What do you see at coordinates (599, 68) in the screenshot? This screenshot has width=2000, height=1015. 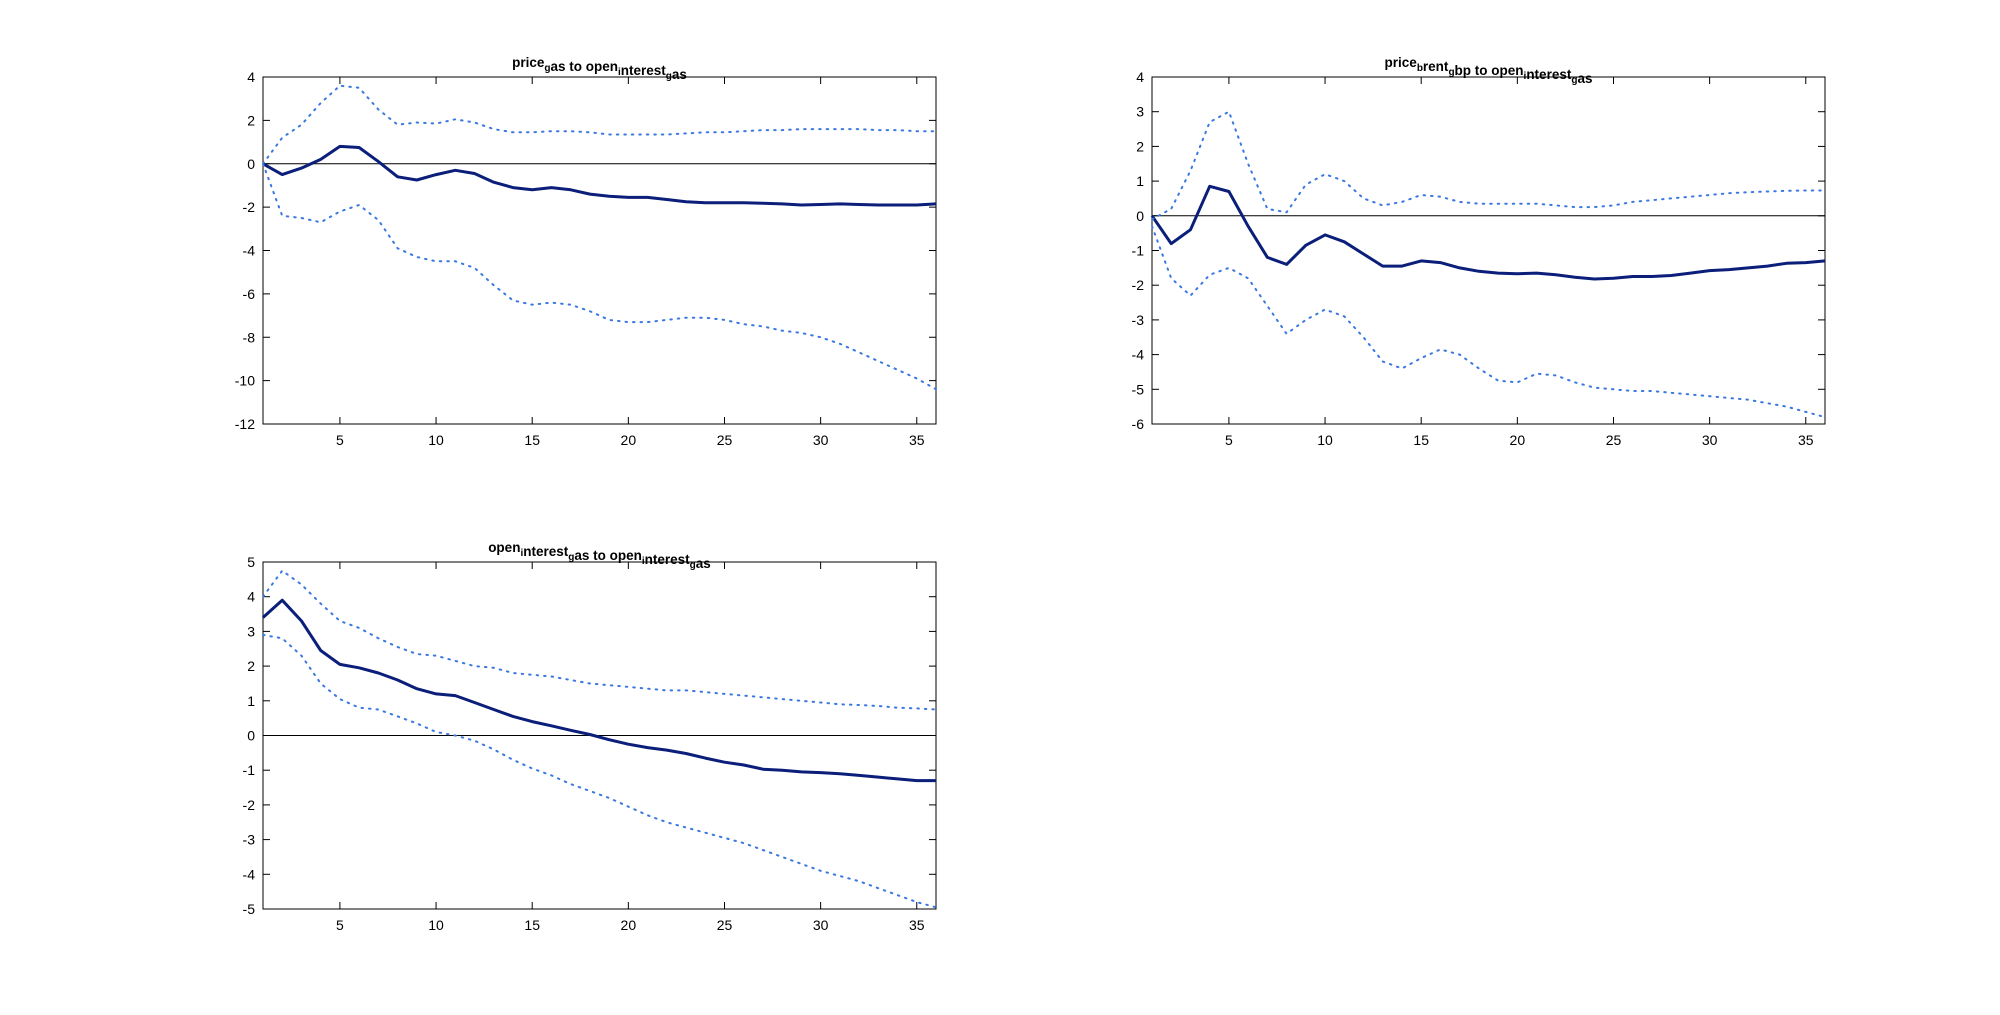 I see `chart-title: pricegas to openinterestgas` at bounding box center [599, 68].